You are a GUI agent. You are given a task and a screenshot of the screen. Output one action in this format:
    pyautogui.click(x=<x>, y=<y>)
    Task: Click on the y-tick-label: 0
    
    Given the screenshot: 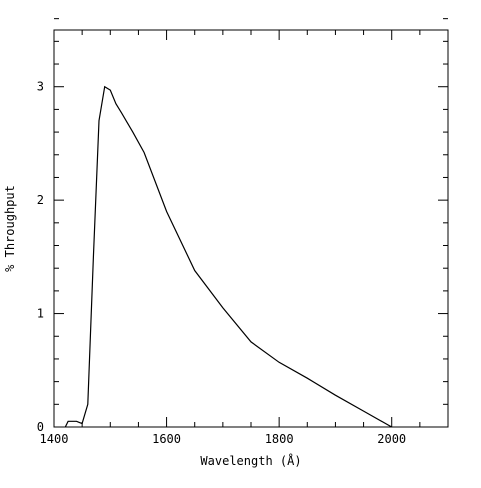 What is the action you would take?
    pyautogui.click(x=40, y=427)
    